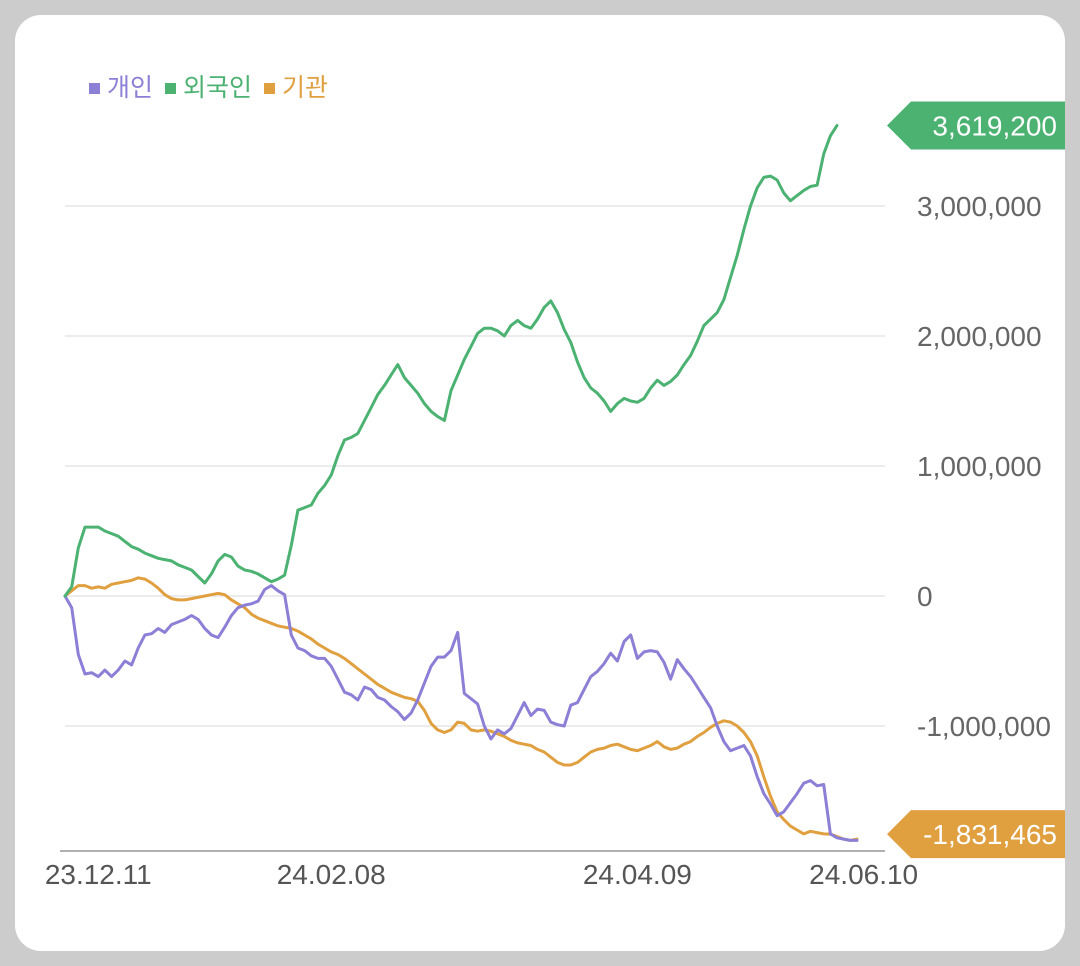 The image size is (1080, 966). I want to click on y-tick-label: 3,000,000, so click(979, 206).